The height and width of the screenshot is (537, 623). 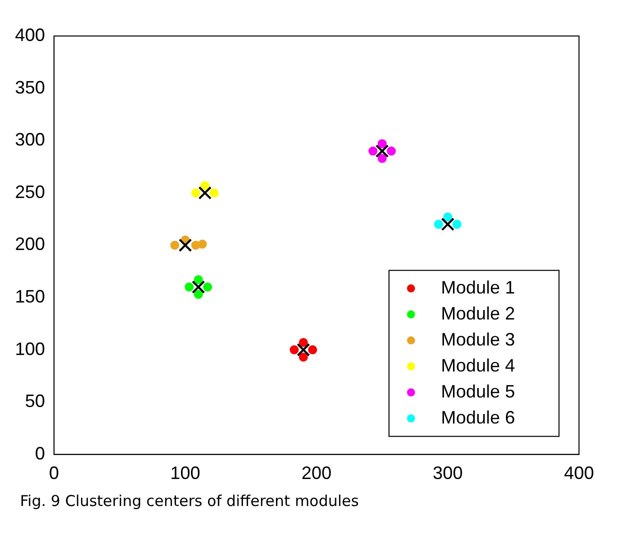 What do you see at coordinates (40, 453) in the screenshot?
I see `y-tick-label: 0` at bounding box center [40, 453].